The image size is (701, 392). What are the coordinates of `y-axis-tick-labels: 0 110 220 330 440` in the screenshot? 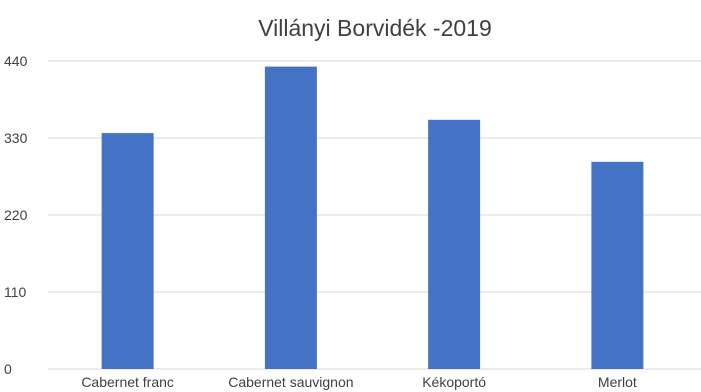 It's located at (16, 215).